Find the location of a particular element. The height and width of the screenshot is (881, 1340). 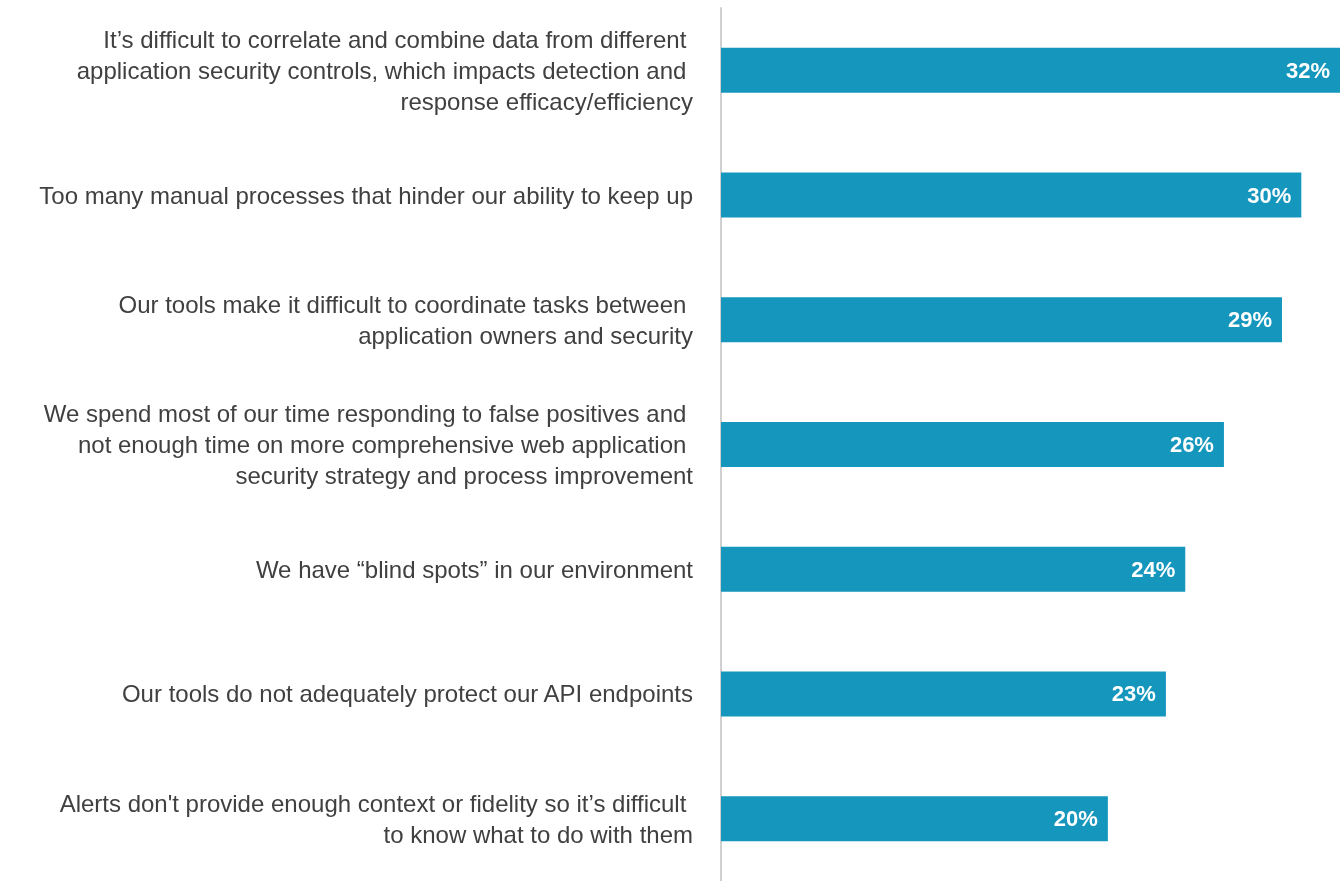

y-tick-label: Alerts don't provide enough context or fidelity so it’s difficult to know what to do with them is located at coordinates (376, 818).